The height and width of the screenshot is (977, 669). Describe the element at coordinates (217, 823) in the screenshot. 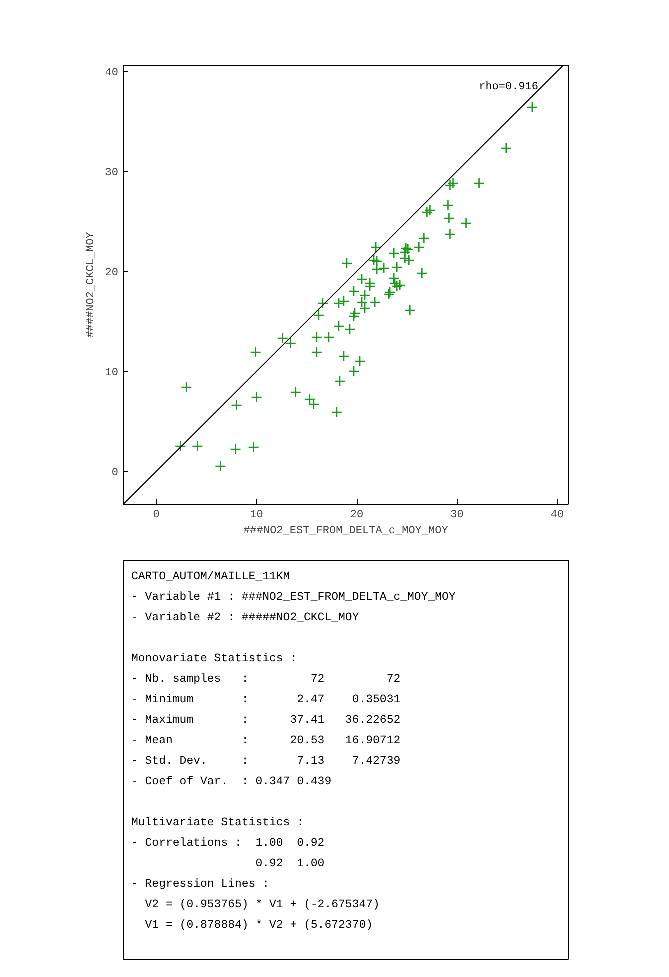

I see `text: Multivariate Statistics :` at that location.